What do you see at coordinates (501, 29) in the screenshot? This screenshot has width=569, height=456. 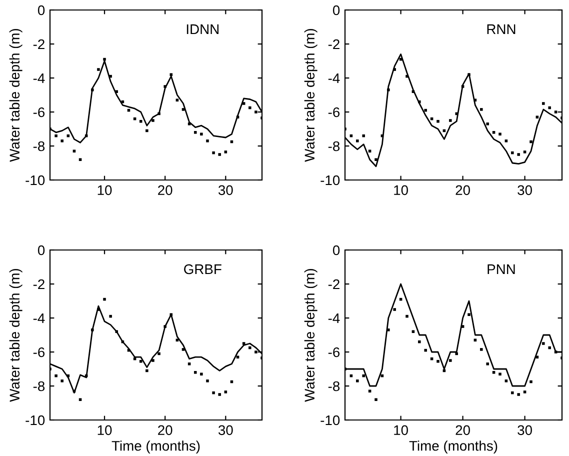 I see `text: RNN` at bounding box center [501, 29].